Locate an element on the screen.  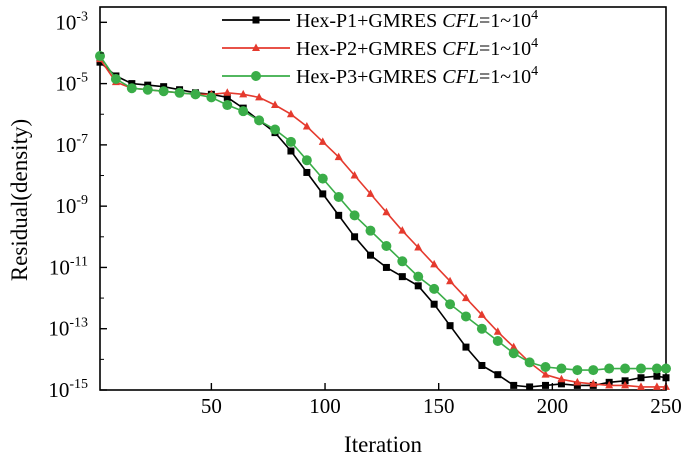
legend-item-2: Hex-P2+GMRES CFL=1~104 is located at coordinates (380, 48).